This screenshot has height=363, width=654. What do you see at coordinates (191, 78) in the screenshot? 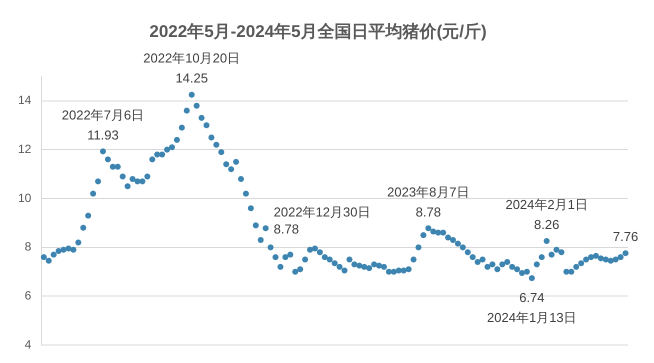
I see `data-label: 14.25` at bounding box center [191, 78].